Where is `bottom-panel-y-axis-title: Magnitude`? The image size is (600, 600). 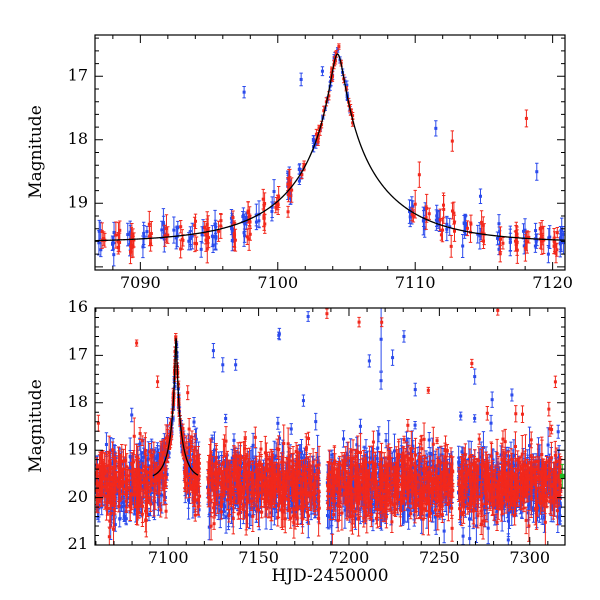 bottom-panel-y-axis-title: Magnitude is located at coordinates (36, 426).